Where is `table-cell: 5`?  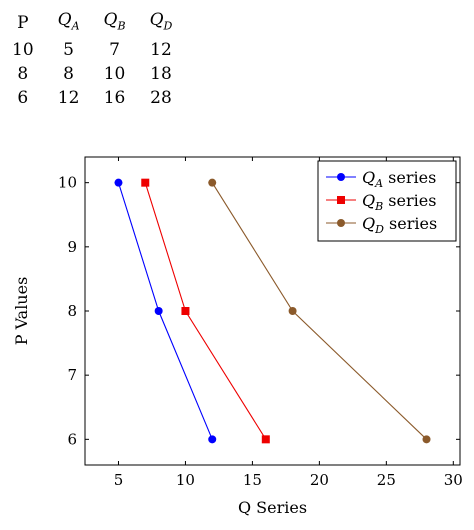
table-cell: 5 is located at coordinates (68, 50).